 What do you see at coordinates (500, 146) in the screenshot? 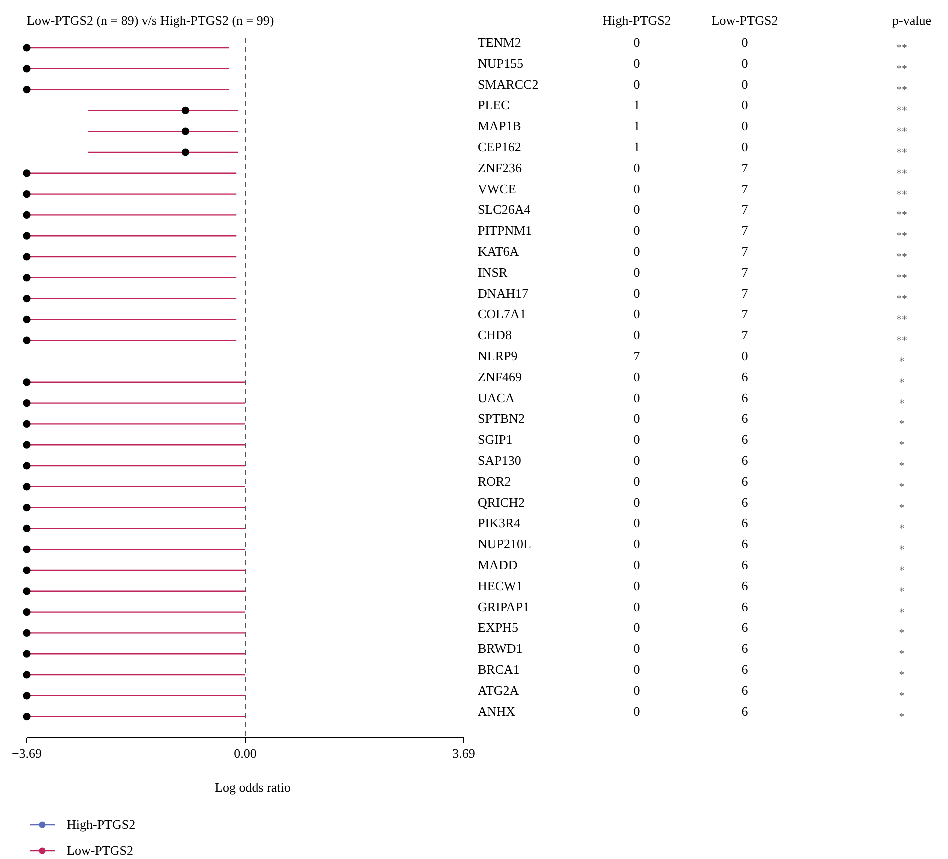
I see `y-tick-label: CEP162` at bounding box center [500, 146].